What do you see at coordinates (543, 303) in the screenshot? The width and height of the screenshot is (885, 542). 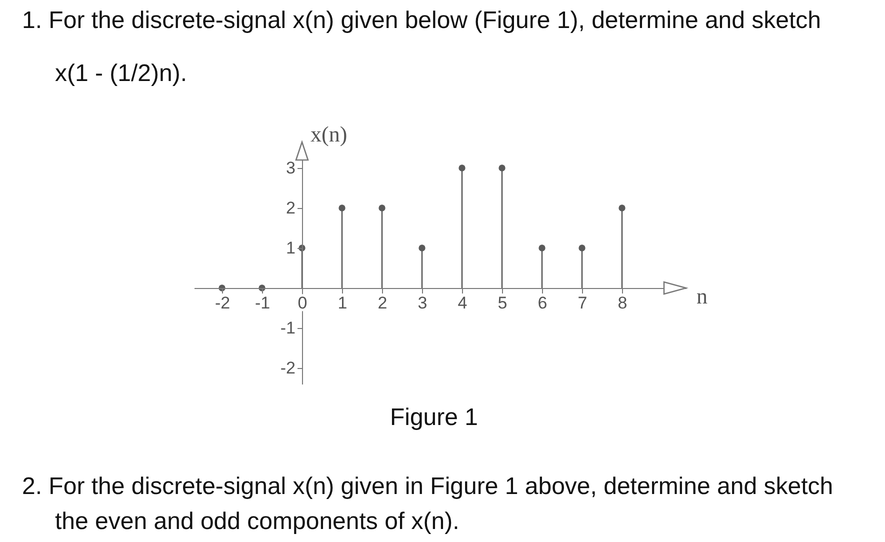 I see `x-tick-label: 6` at bounding box center [543, 303].